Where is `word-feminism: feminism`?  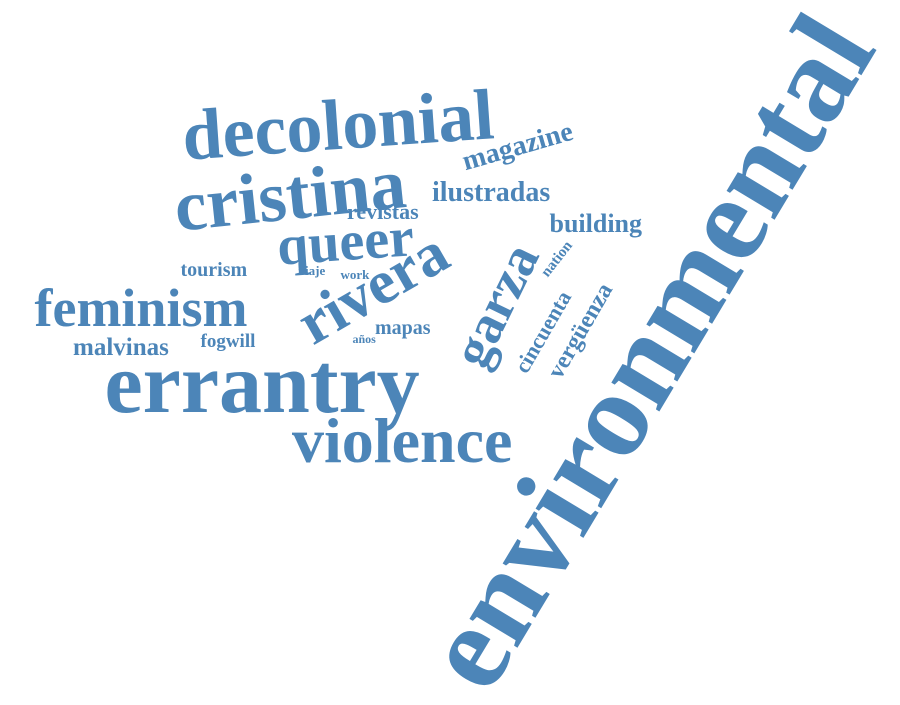
word-feminism: feminism is located at coordinates (141, 308).